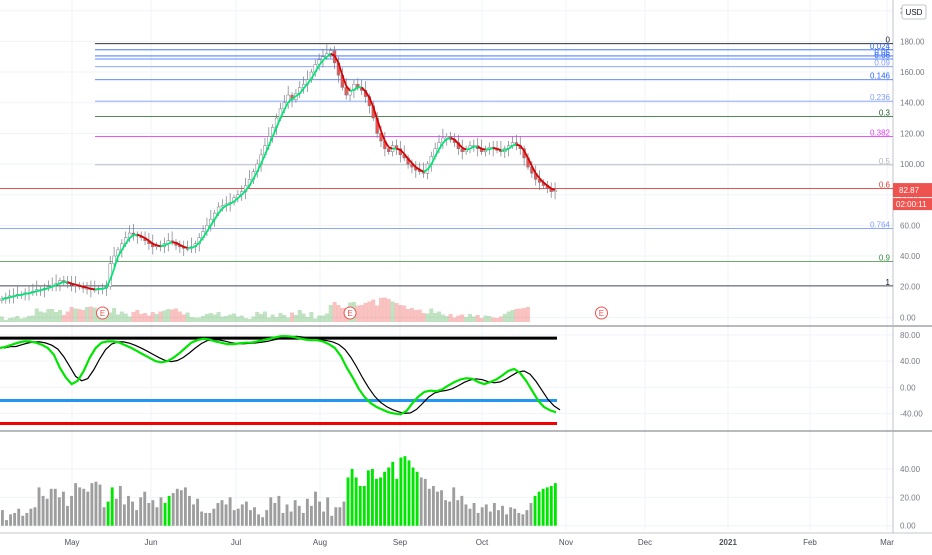  Describe the element at coordinates (236, 542) in the screenshot. I see `time-axis-label: Jul` at that location.